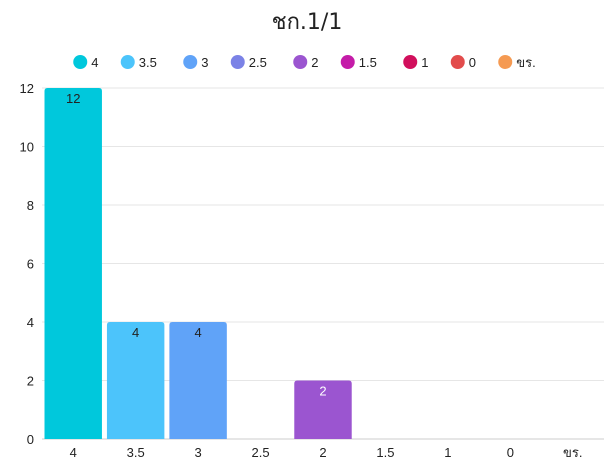 The image size is (614, 464). What do you see at coordinates (572, 452) in the screenshot?
I see `x-tick-label: ขร.` at bounding box center [572, 452].